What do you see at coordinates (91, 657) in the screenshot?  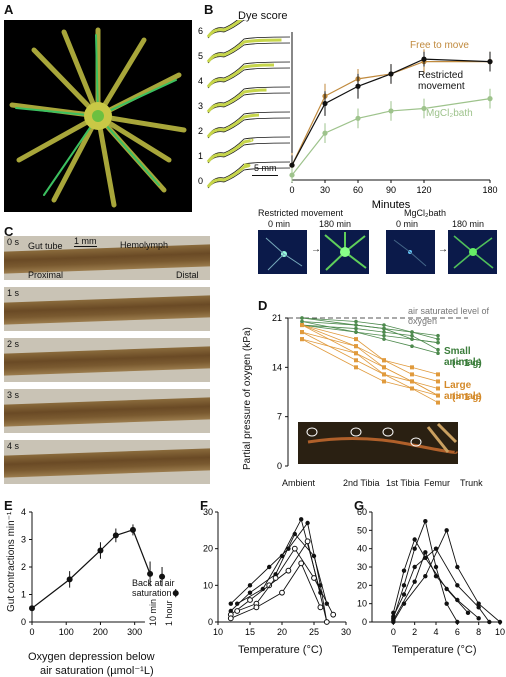 I see `panel-e-xlabel-1: Oxygen depression below` at bounding box center [91, 657].